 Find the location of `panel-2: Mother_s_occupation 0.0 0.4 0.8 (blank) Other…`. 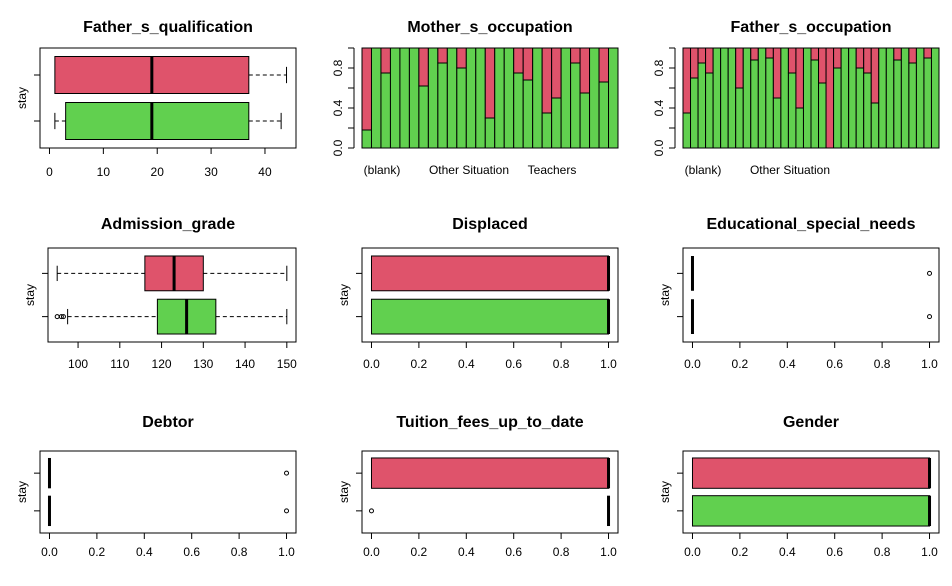

panel-2: Mother_s_occupation 0.0 0.4 0.8 (blank) Other… is located at coordinates (475, 98).